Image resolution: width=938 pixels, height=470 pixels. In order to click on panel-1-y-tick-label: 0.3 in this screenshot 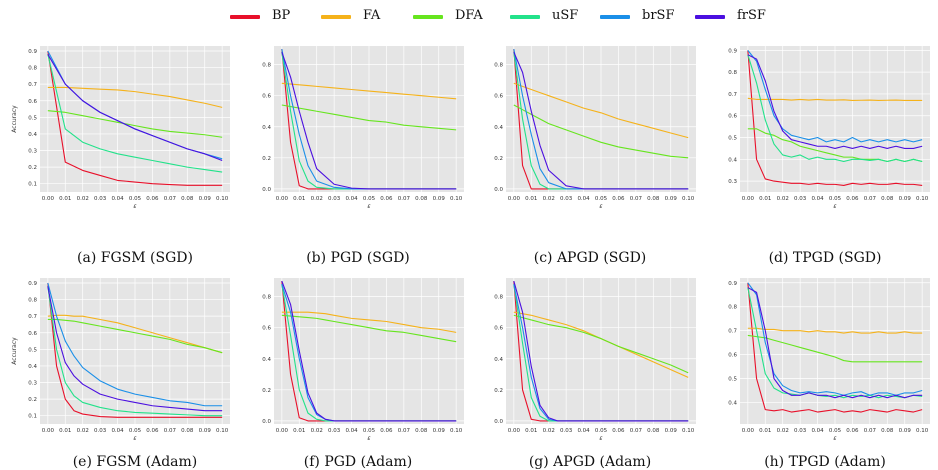, I will do `click(32, 152)`.